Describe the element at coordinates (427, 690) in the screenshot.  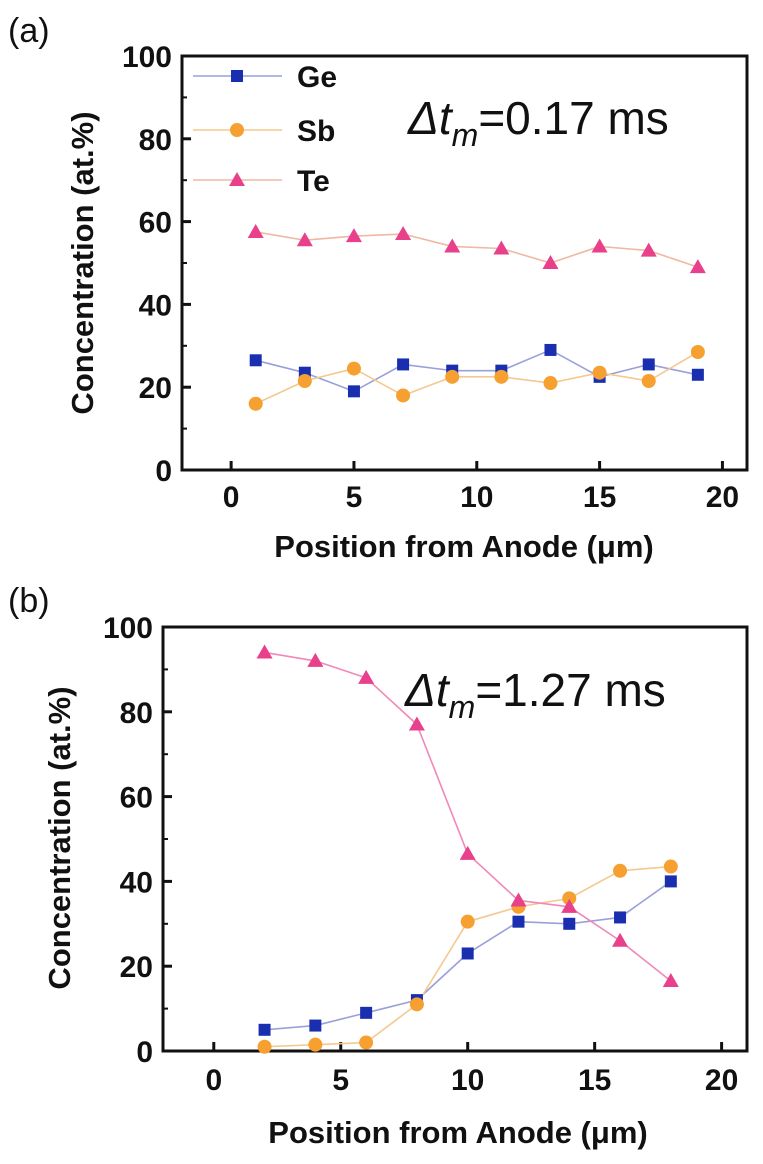
I see `panel-b-annotation-delta: Δt` at that location.